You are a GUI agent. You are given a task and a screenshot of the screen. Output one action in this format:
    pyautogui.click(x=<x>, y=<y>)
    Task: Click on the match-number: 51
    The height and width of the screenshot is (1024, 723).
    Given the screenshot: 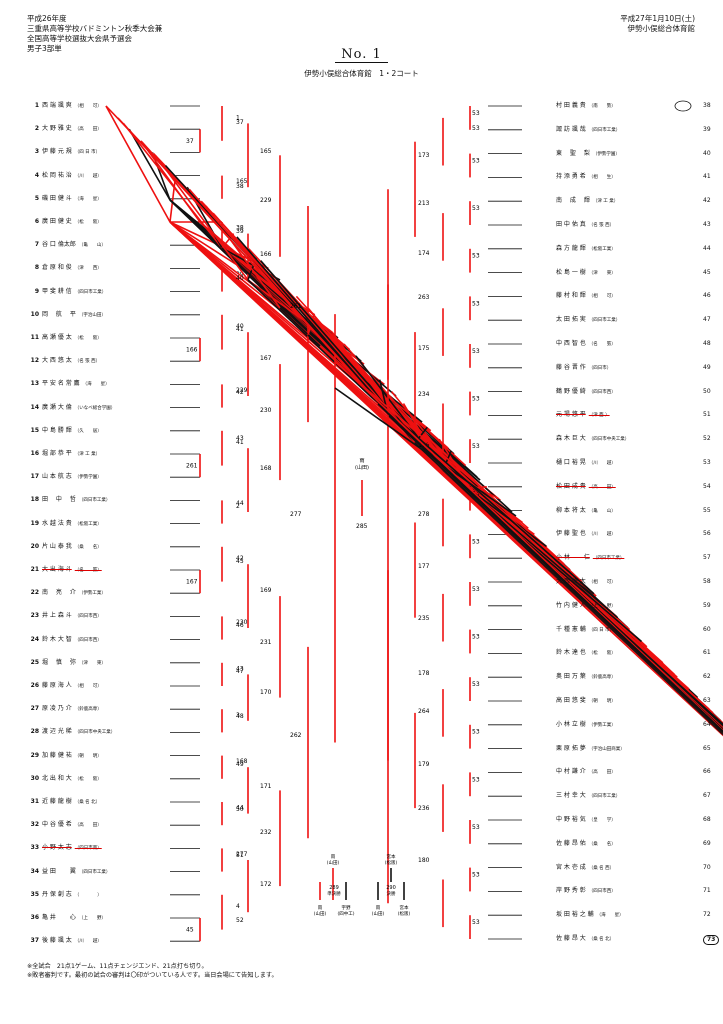 What is the action you would take?
    pyautogui.click(x=240, y=855)
    